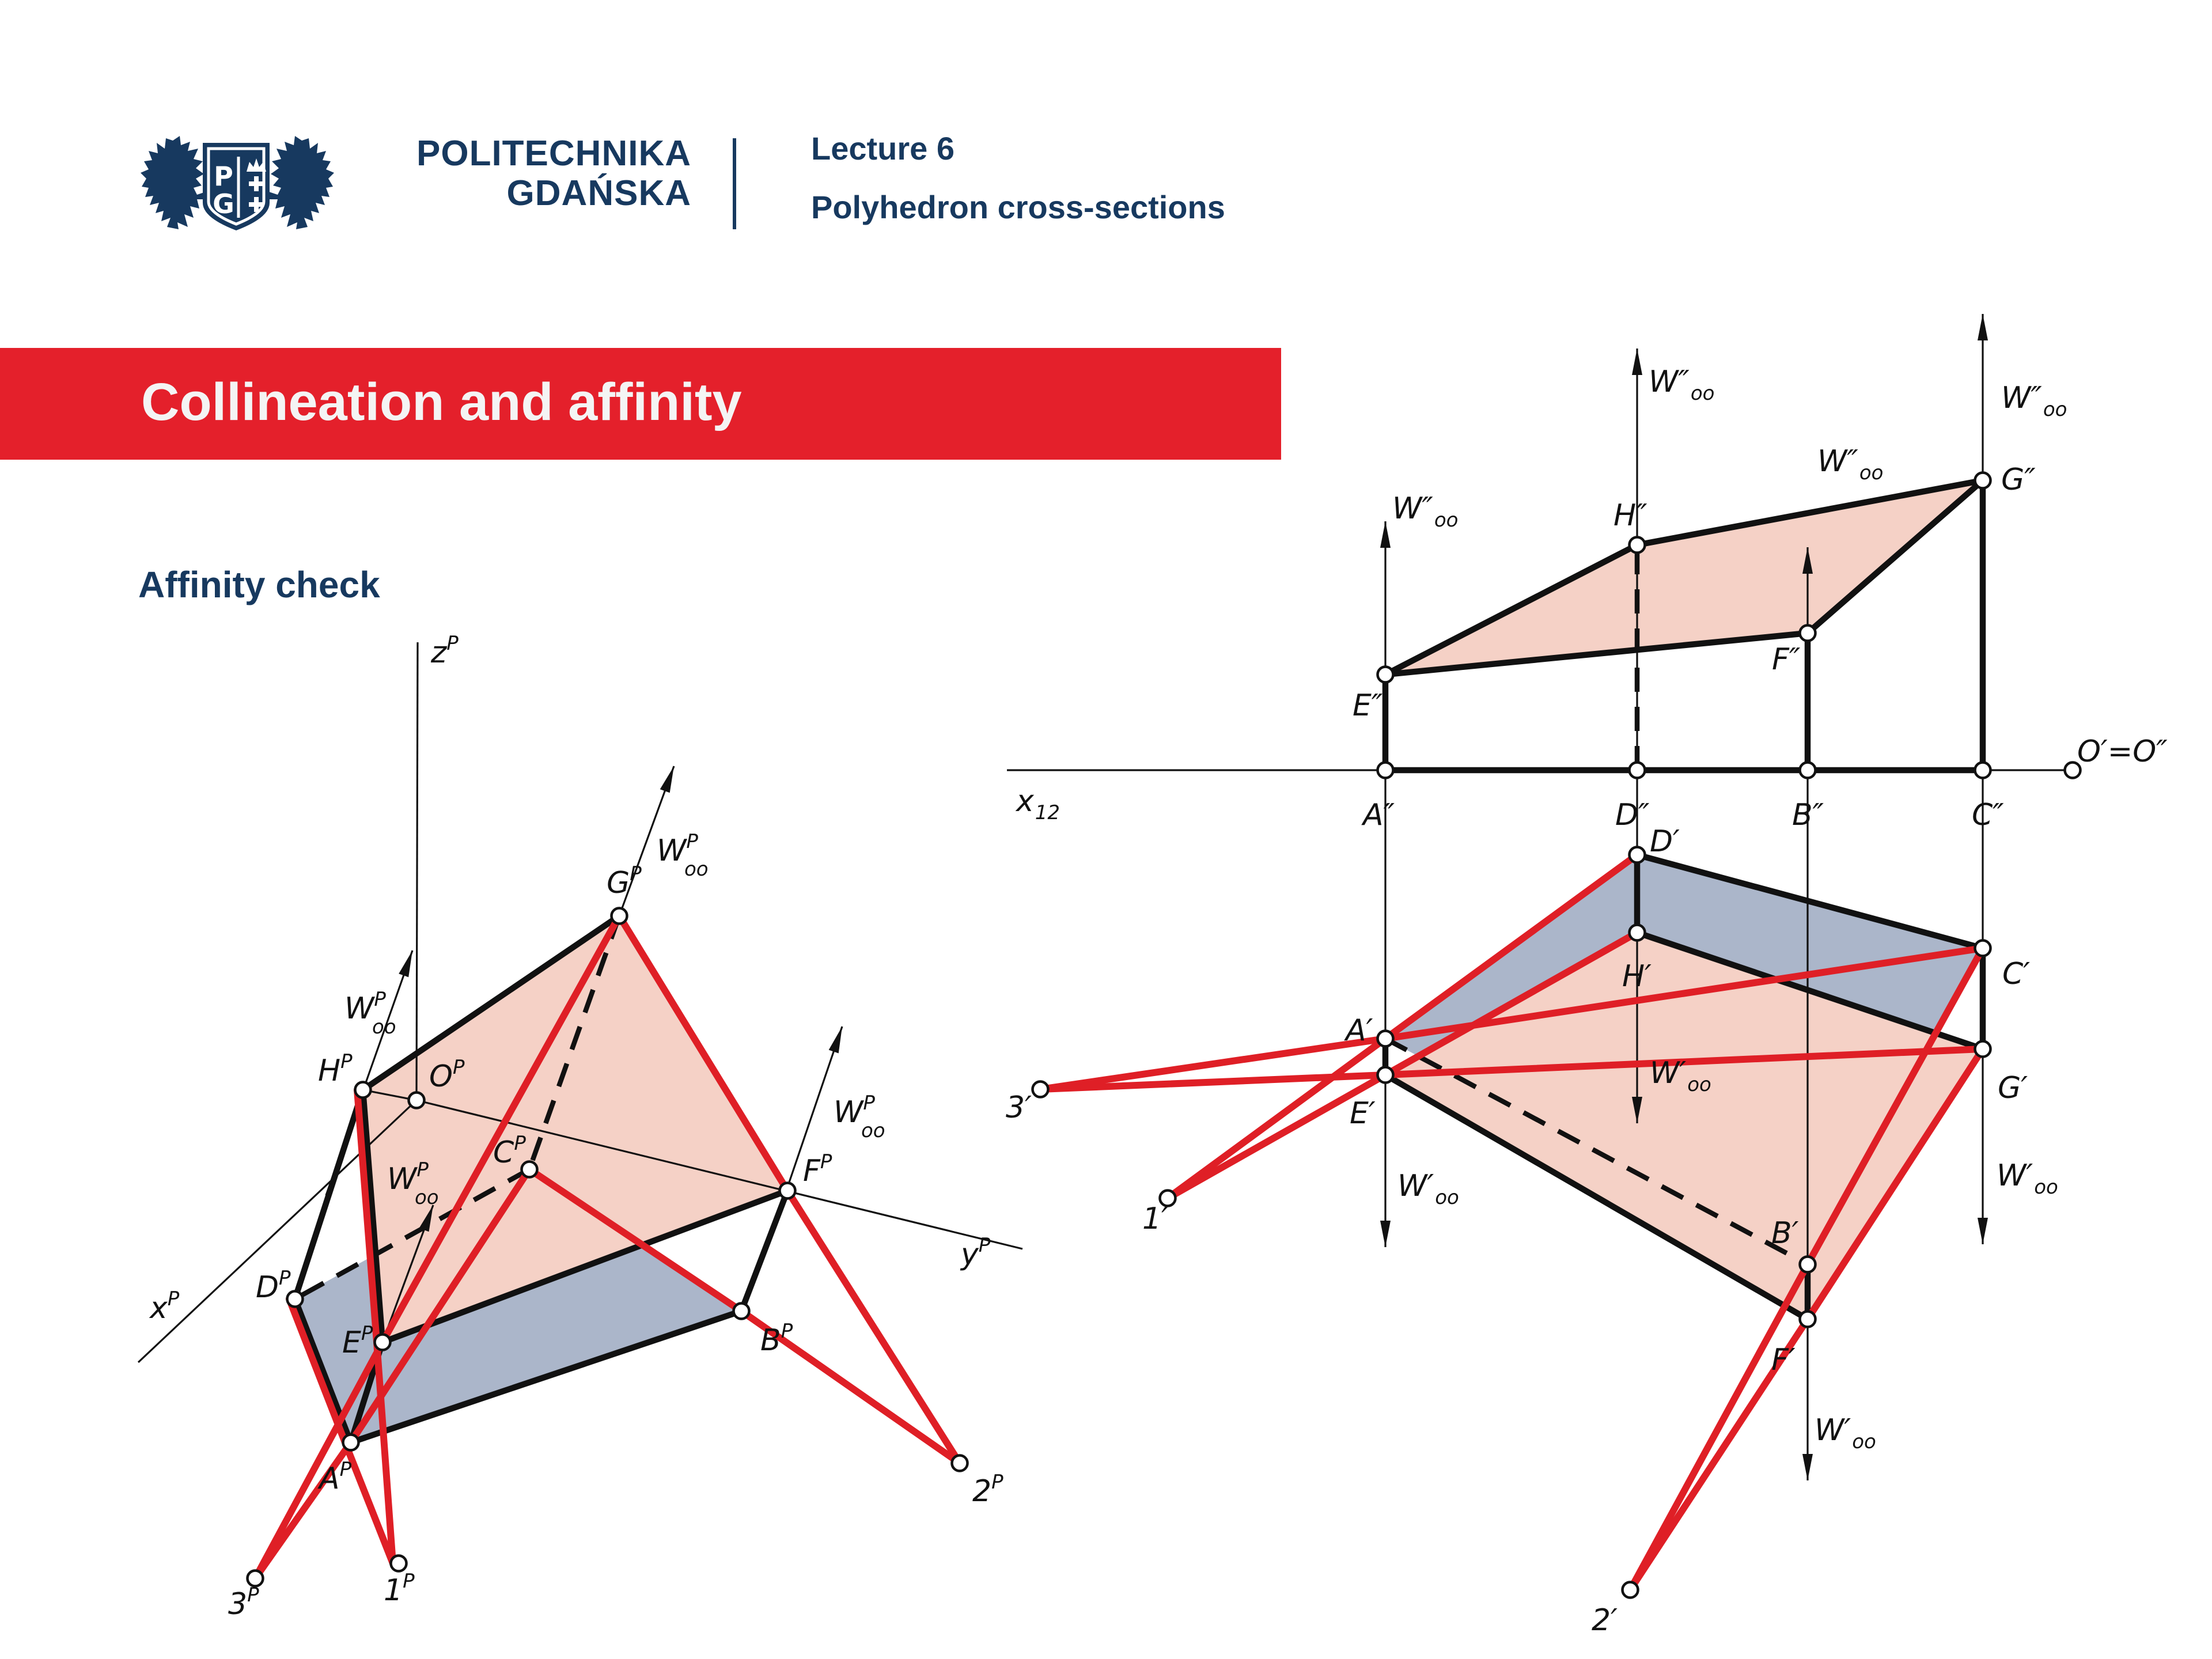 This screenshot has height=1659, width=2212. Describe the element at coordinates (1385, 770) in the screenshot. I see `point-A2` at that location.